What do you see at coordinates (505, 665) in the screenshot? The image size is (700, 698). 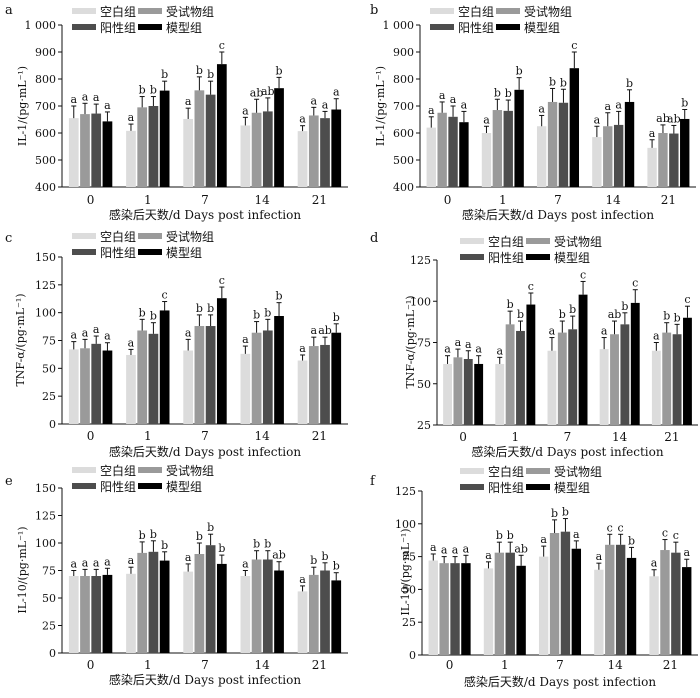 I see `x-tick-label: 1` at bounding box center [505, 665].